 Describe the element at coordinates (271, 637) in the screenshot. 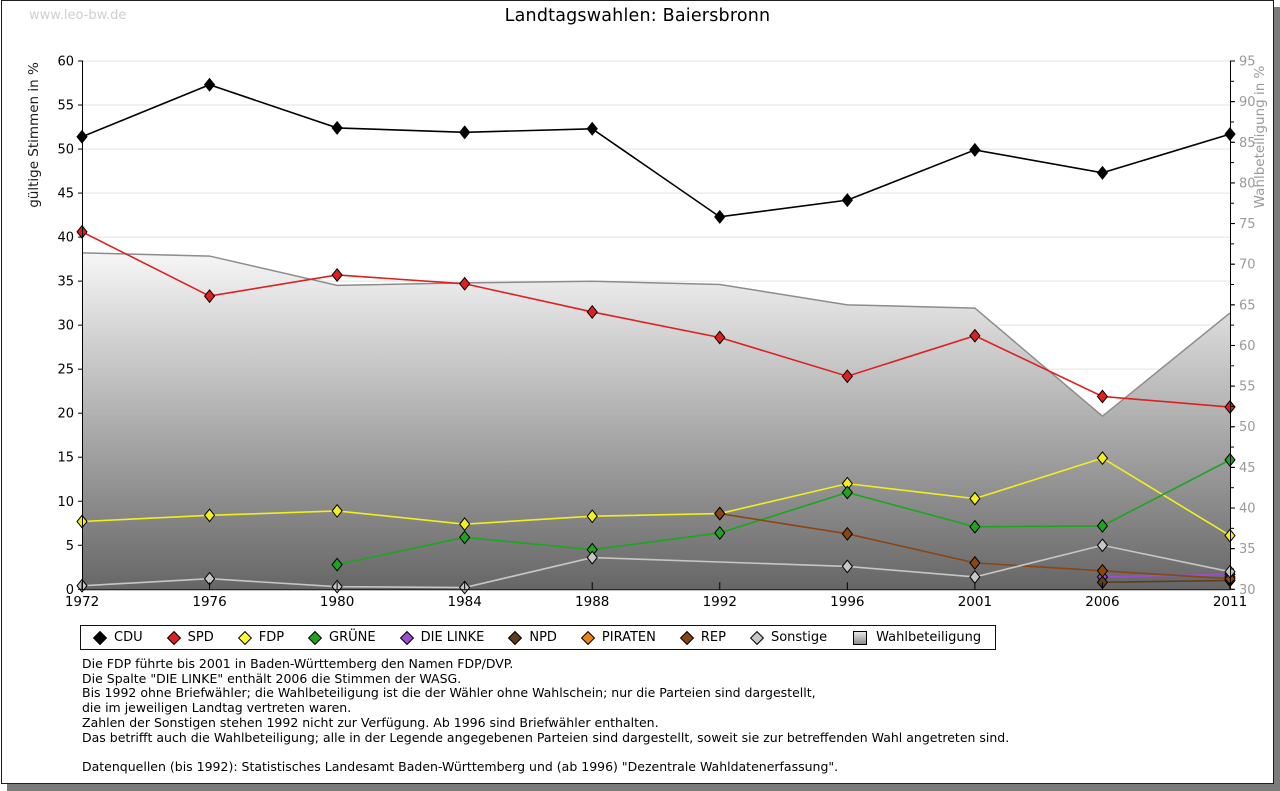

I see `legend-item-label: FDP` at that location.